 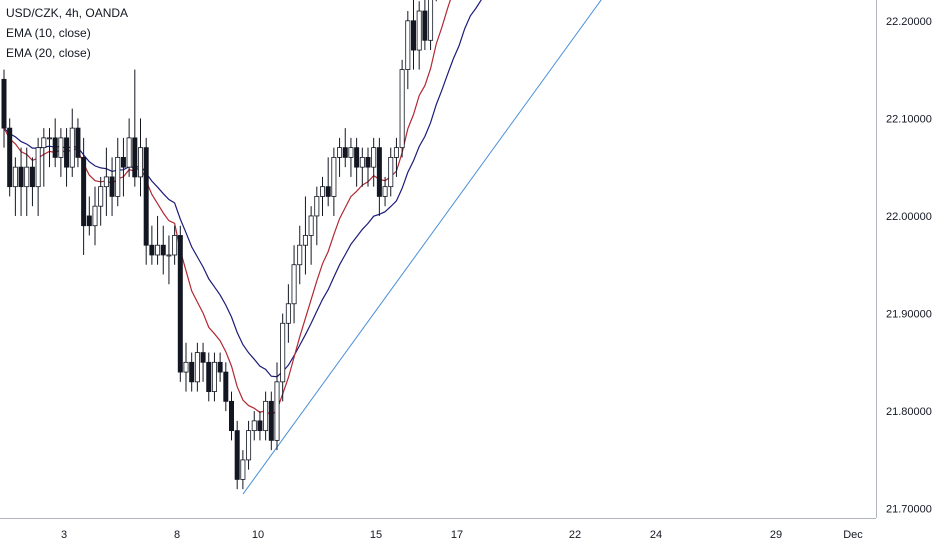 I want to click on y-tick-label: 21.90000, so click(x=909, y=315).